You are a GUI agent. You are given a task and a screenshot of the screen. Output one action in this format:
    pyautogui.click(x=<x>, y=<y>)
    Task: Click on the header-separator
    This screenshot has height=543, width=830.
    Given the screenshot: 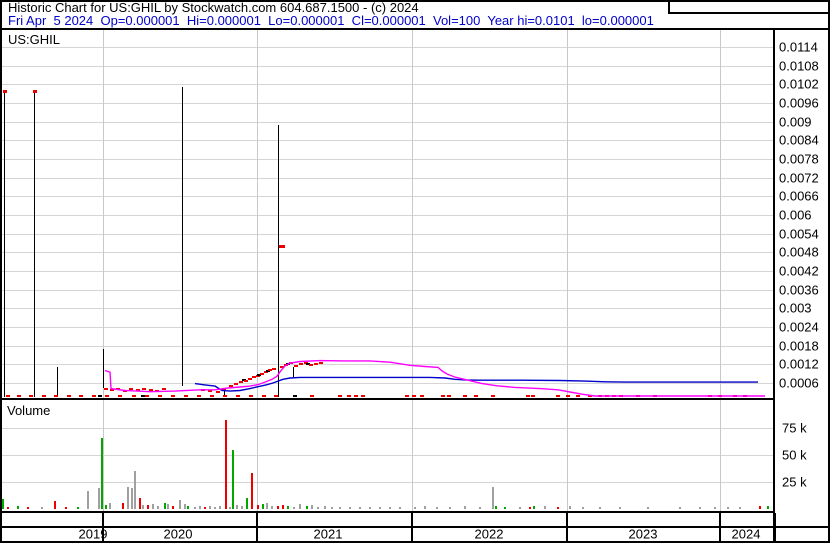 What is the action you would take?
    pyautogui.click(x=415, y=29)
    